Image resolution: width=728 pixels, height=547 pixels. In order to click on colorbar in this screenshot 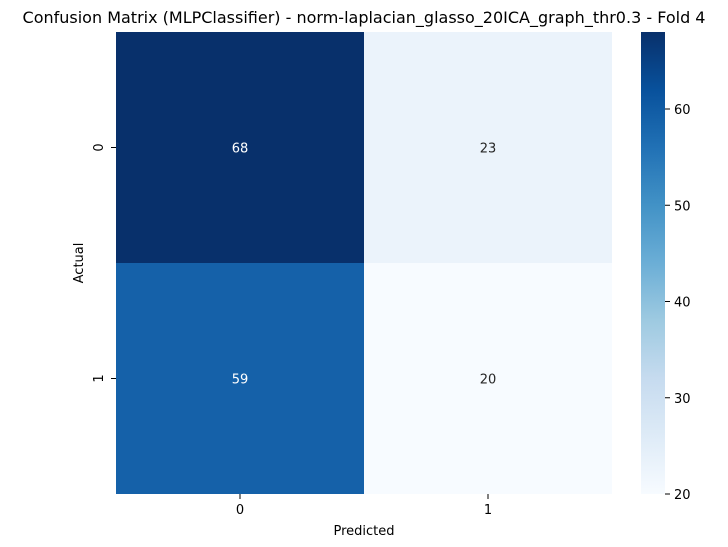, I will do `click(653, 263)`.